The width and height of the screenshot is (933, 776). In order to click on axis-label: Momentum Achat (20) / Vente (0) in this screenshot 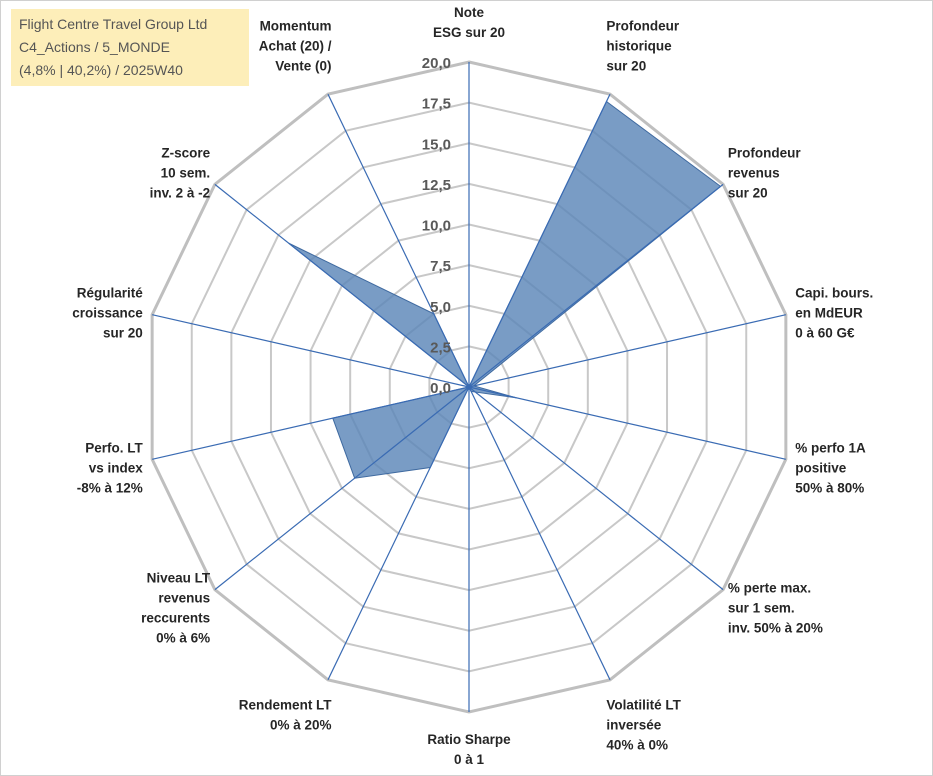, I will do `click(295, 46)`.